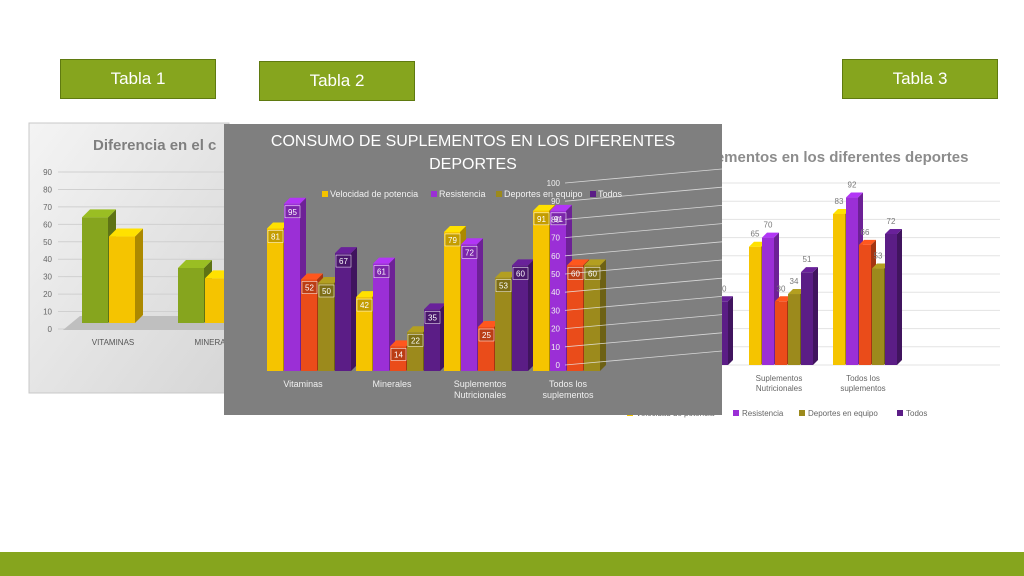 Image resolution: width=1024 pixels, height=576 pixels. Describe the element at coordinates (555, 256) in the screenshot. I see `chart3-ytick: 60` at that location.